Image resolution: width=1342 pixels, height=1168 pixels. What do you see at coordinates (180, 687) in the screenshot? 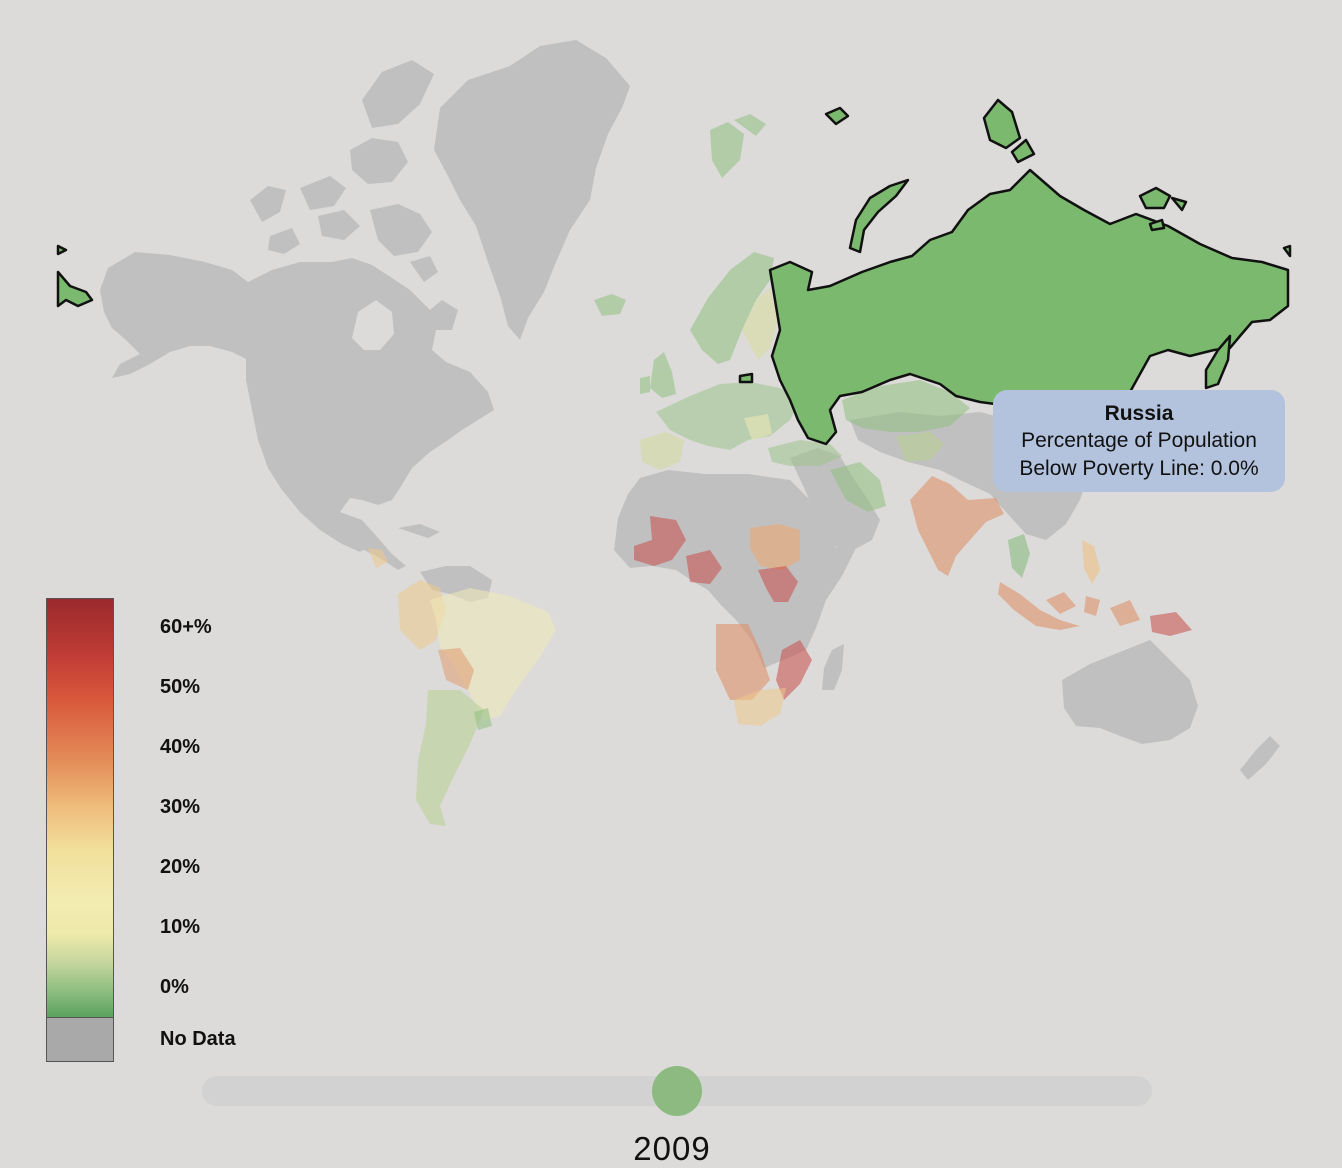
I see `legend-label-50: 50%` at bounding box center [180, 687].